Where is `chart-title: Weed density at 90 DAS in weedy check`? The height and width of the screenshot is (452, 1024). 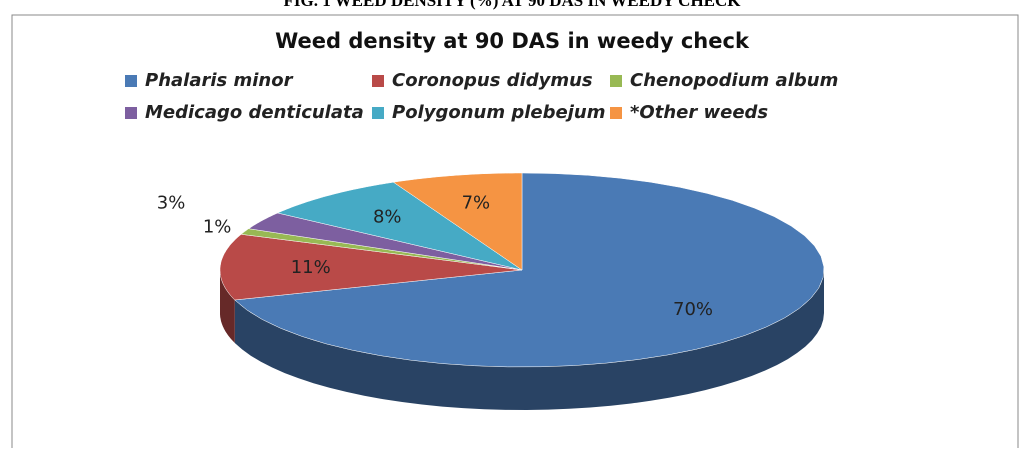
chart-title: Weed density at 90 DAS in weedy check is located at coordinates (512, 41).